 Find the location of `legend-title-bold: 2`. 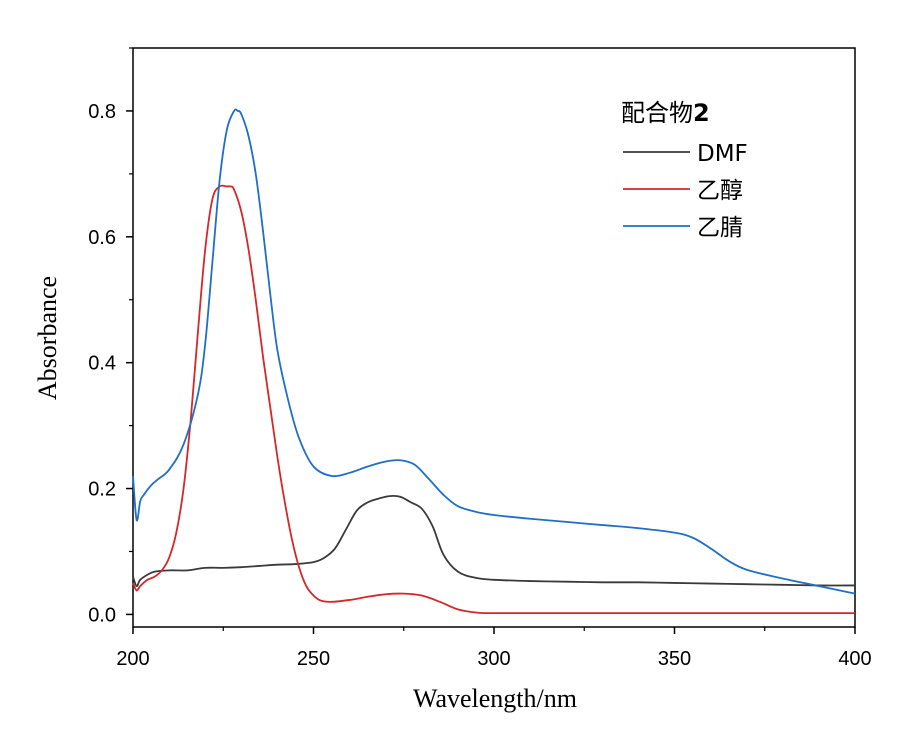

legend-title-bold: 2 is located at coordinates (701, 113).